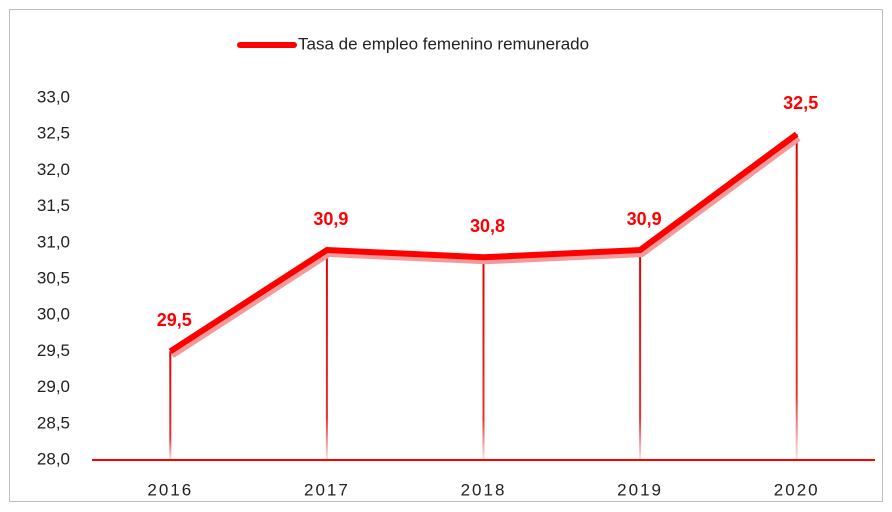 This screenshot has width=892, height=512. What do you see at coordinates (484, 489) in the screenshot?
I see `x-tick-label: 2018` at bounding box center [484, 489].